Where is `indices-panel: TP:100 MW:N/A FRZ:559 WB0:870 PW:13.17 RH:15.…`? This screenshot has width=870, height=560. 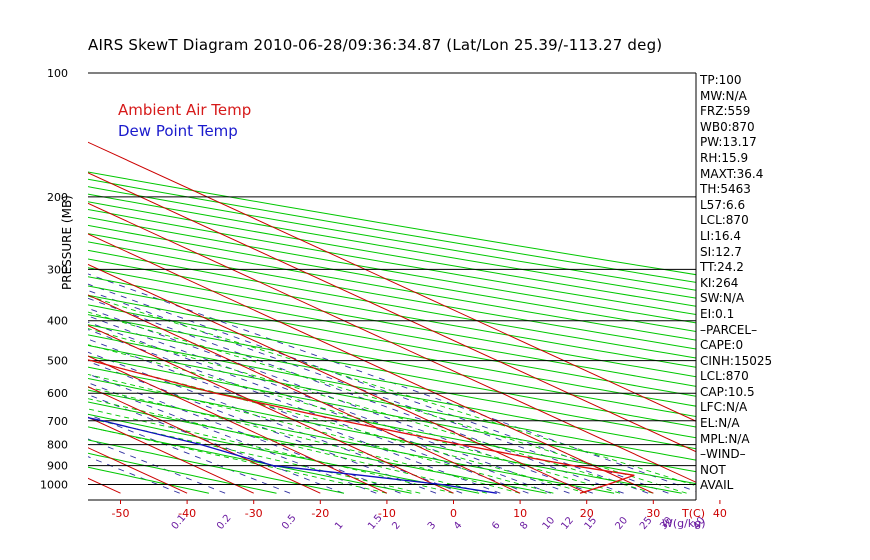
indices-panel: TP:100 MW:N/A FRZ:559 WB0:870 PW:13.17 RH:15.… is located at coordinates (736, 283).